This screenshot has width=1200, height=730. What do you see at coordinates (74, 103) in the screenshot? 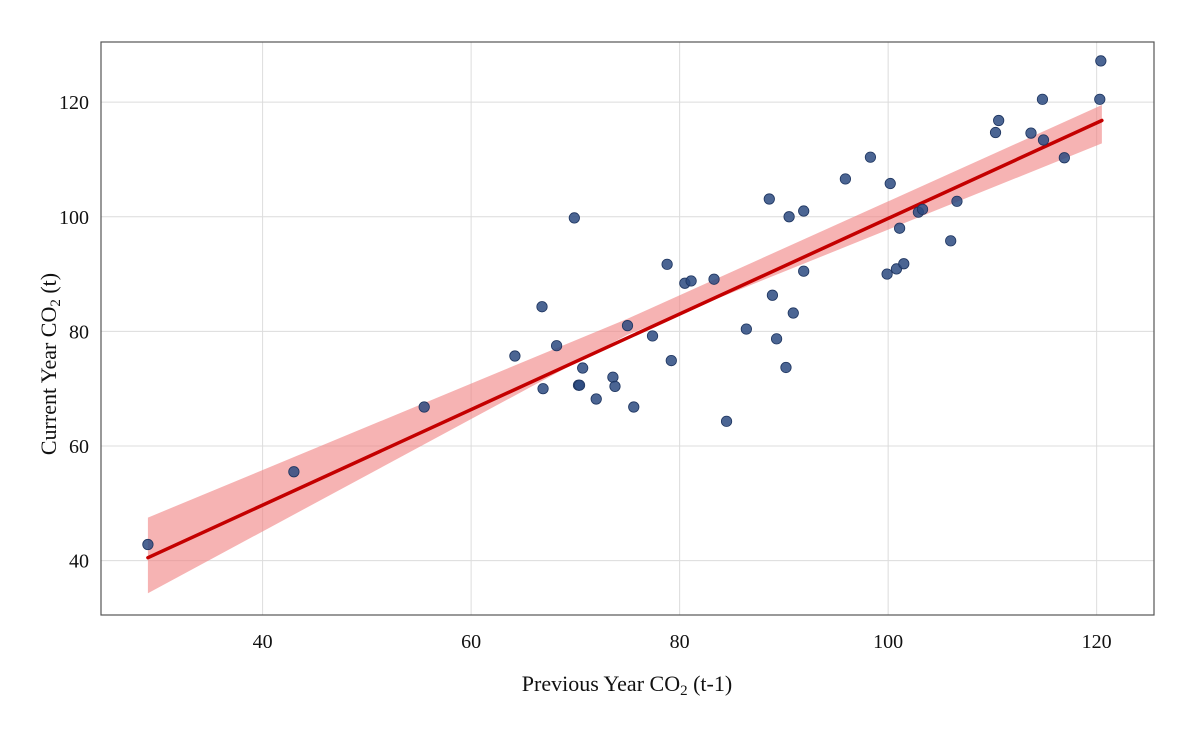
I see `y-tick-label: 120` at bounding box center [74, 103].